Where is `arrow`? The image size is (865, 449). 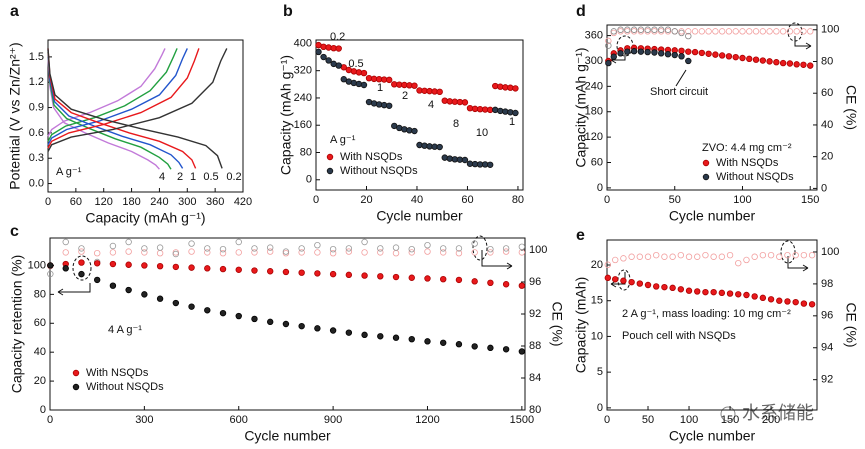
arrow is located at coordinates (681, 78).